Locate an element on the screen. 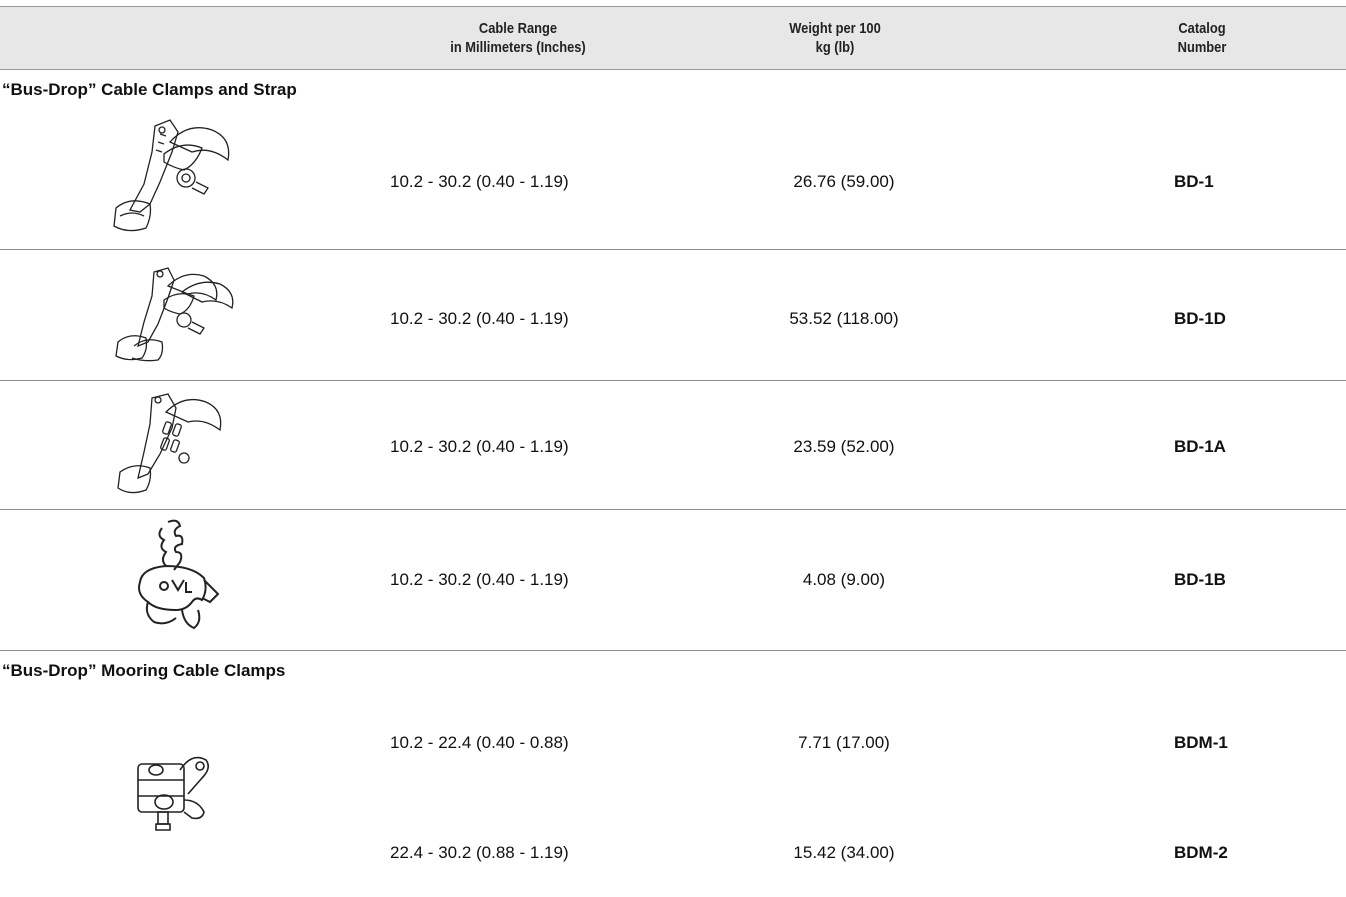 The width and height of the screenshot is (1346, 897). weight-cell: 26.76 (59.00) is located at coordinates (844, 181).